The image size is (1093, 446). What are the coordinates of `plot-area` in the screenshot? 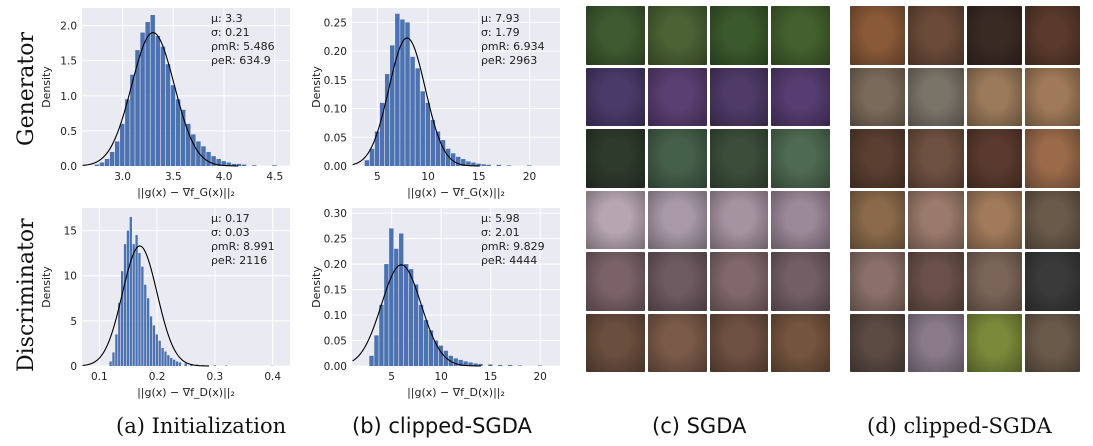 It's located at (186, 287).